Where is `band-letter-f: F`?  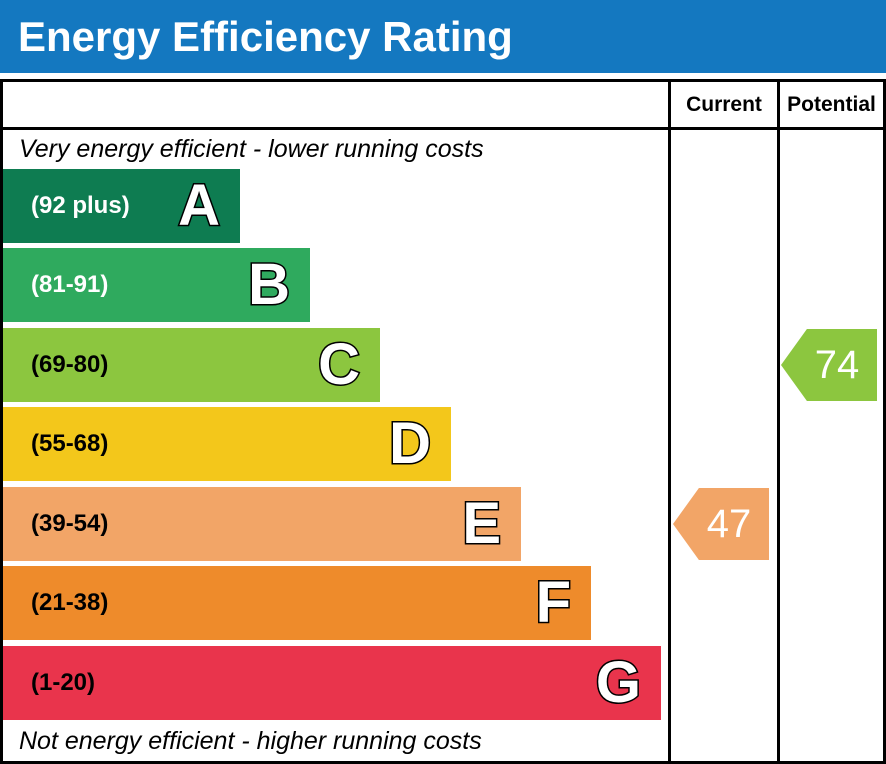 band-letter-f: F is located at coordinates (553, 602).